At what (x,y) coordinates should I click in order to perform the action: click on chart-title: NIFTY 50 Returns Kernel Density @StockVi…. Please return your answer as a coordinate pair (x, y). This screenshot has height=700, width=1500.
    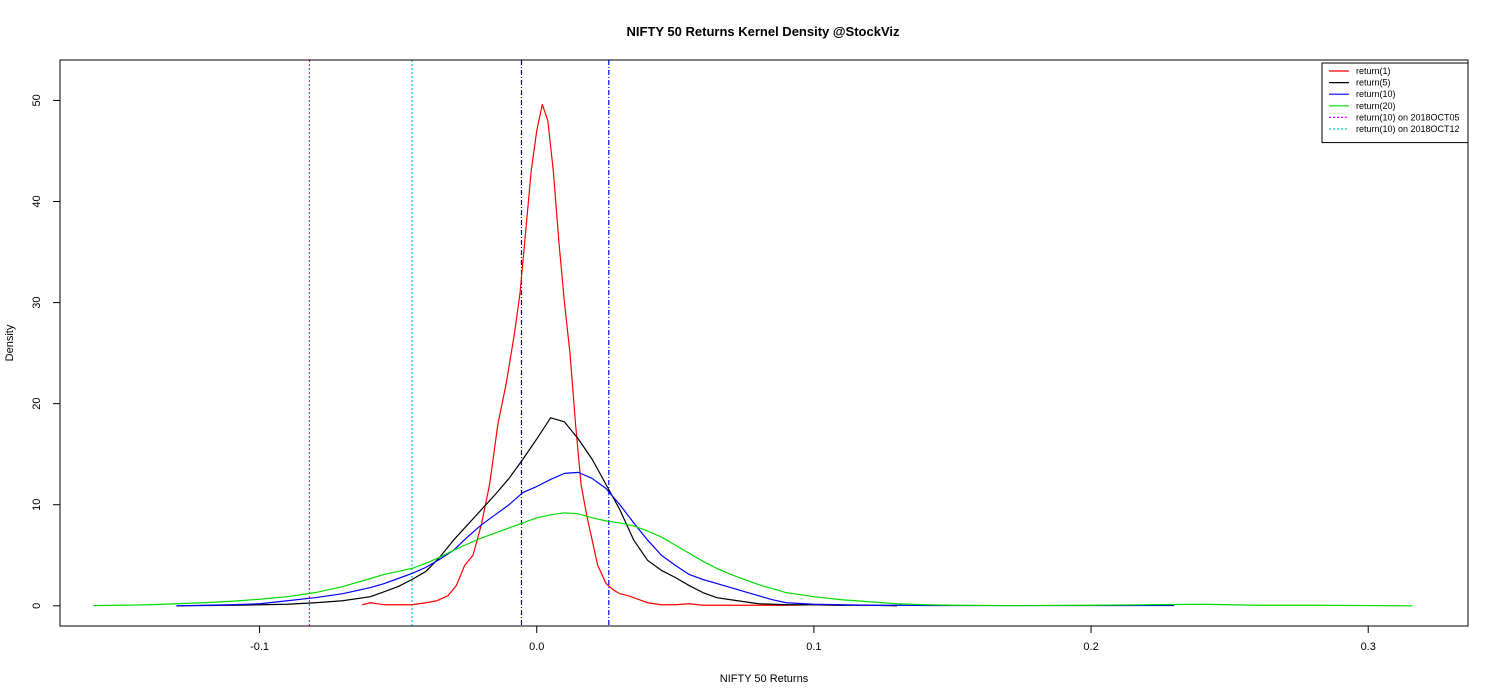
    Looking at the image, I should click on (764, 31).